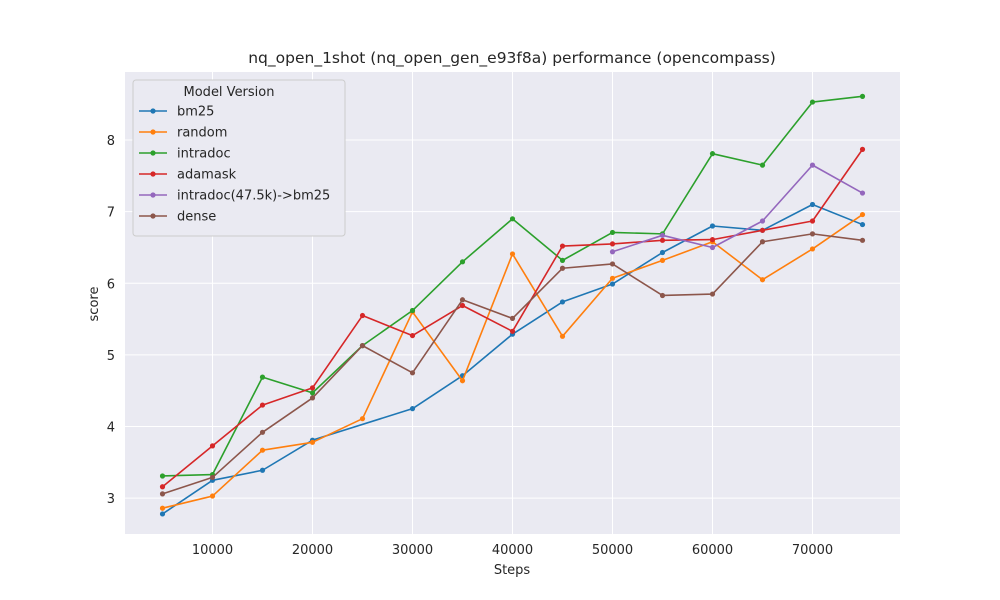 The width and height of the screenshot is (1000, 600). I want to click on legend-label: intradoc, so click(204, 154).